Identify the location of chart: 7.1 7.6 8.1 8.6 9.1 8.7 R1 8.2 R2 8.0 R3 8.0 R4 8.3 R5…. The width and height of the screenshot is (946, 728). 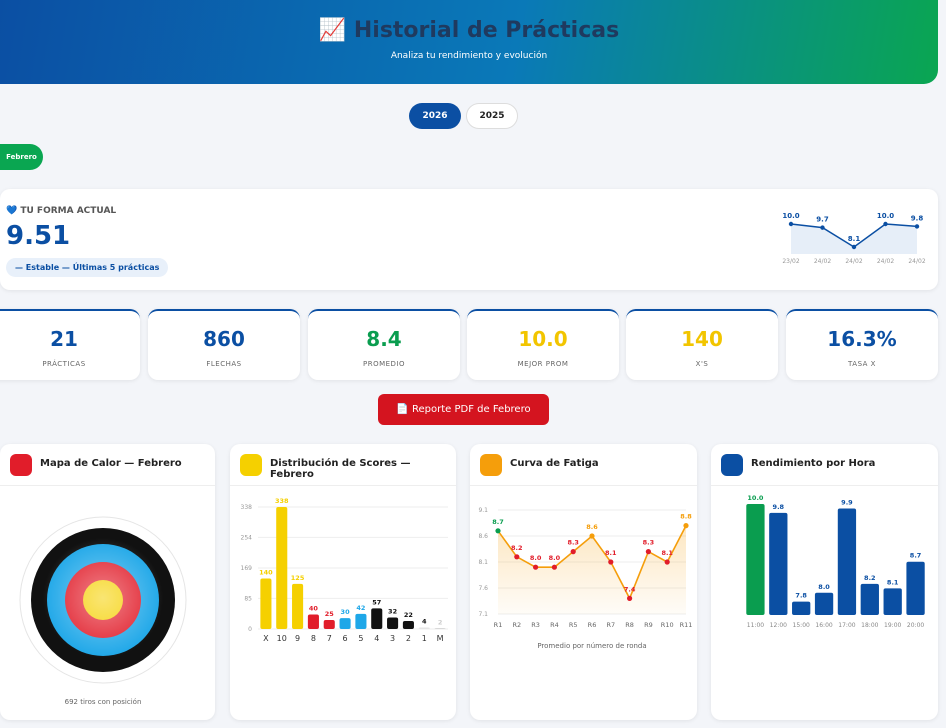
(585, 578).